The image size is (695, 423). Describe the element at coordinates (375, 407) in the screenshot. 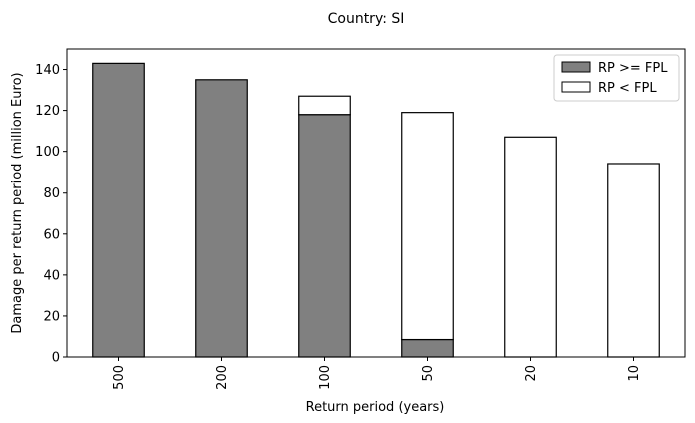

I see `x-axis-label: Return period (years)` at that location.